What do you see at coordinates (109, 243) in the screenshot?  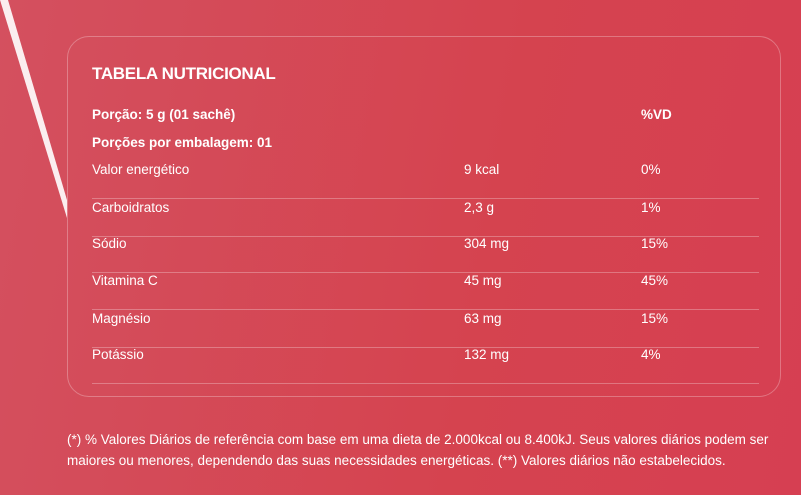 I see `nutrient-name: Sódio` at bounding box center [109, 243].